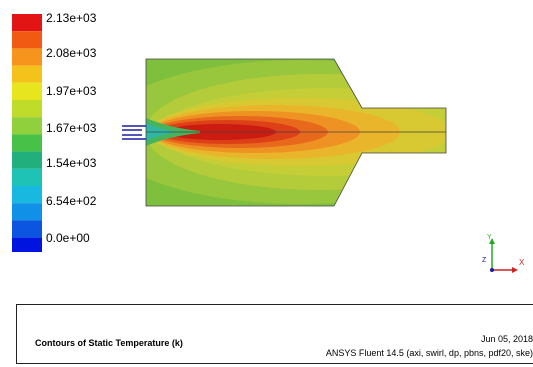 The image size is (533, 367). Describe the element at coordinates (71, 128) in the screenshot. I see `colormap-label: 1.67e+03` at that location.